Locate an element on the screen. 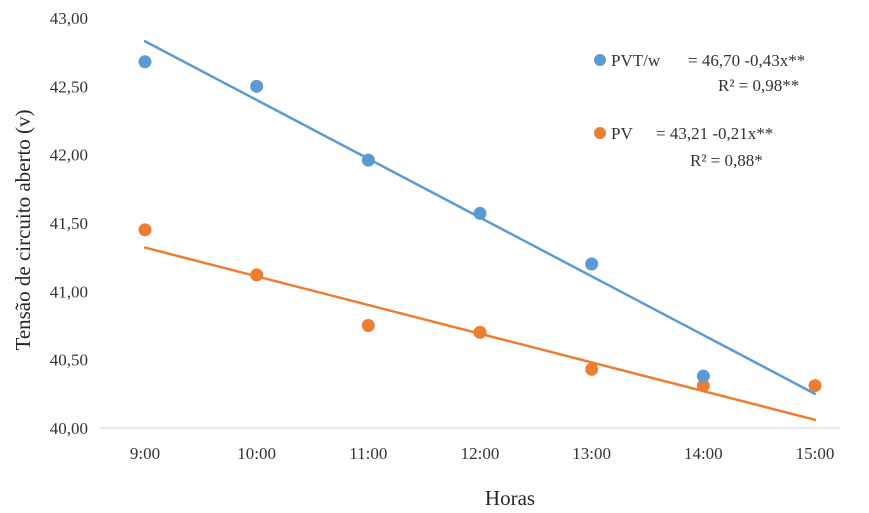 The image size is (869, 513). y-axis-title: Tensão de circuito aberto (v) is located at coordinates (23, 229).